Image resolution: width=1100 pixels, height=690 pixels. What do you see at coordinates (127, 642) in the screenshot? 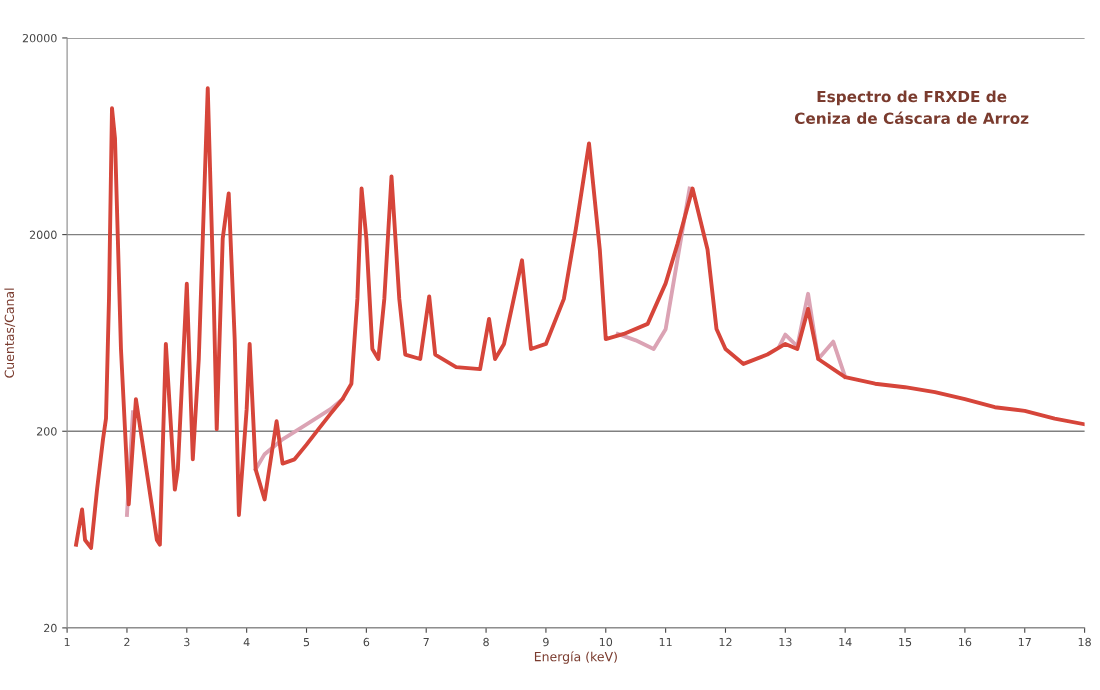
I see `x-tick-label: 2` at bounding box center [127, 642].